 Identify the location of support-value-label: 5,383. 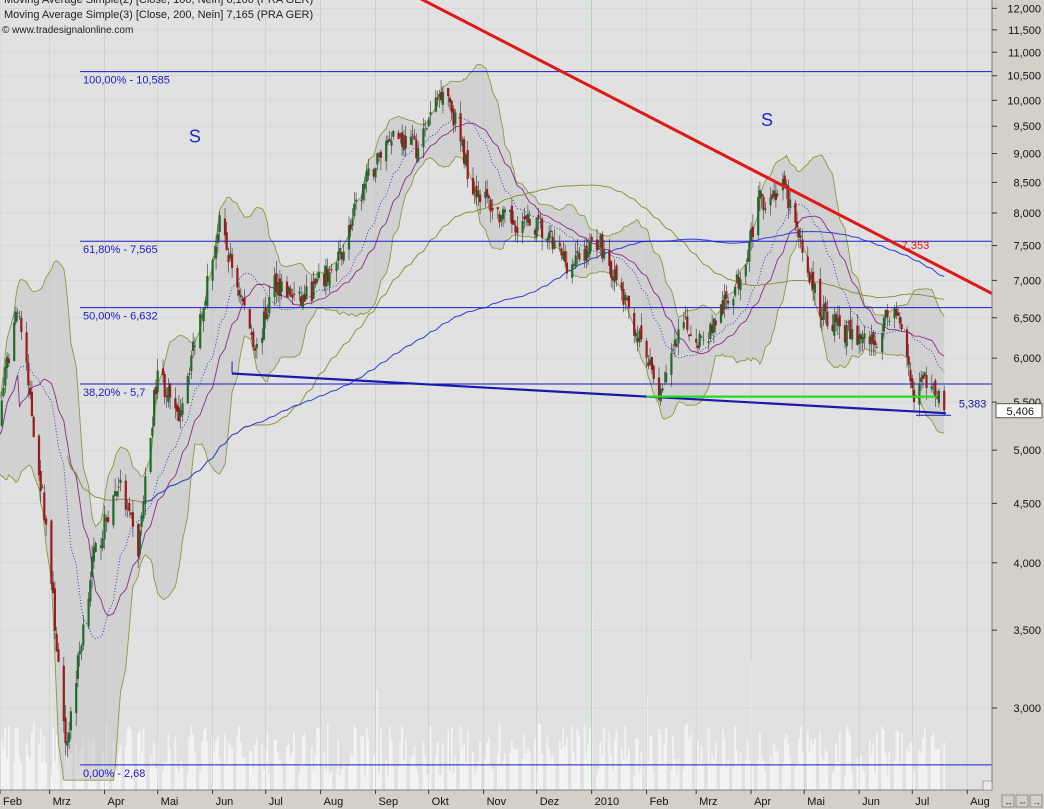
(973, 404).